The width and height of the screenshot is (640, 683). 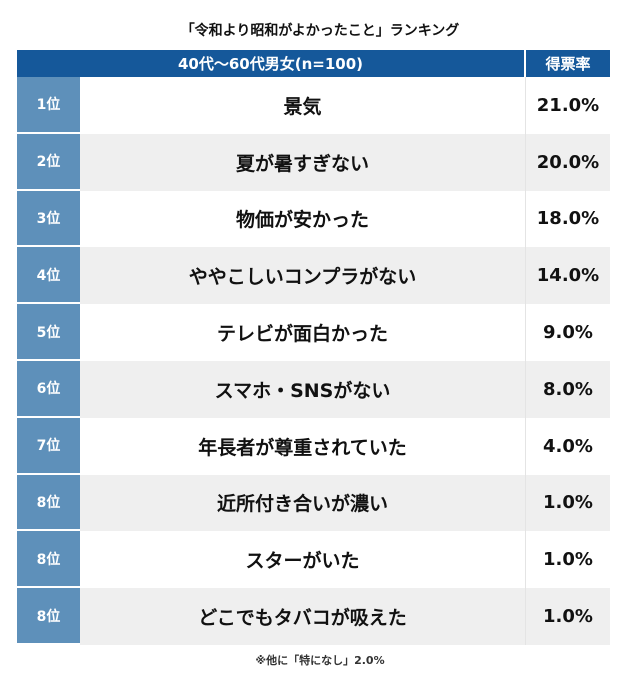 I want to click on table-row: 8位 どこでもタバコが吸えた 1.0%, so click(x=313, y=616).